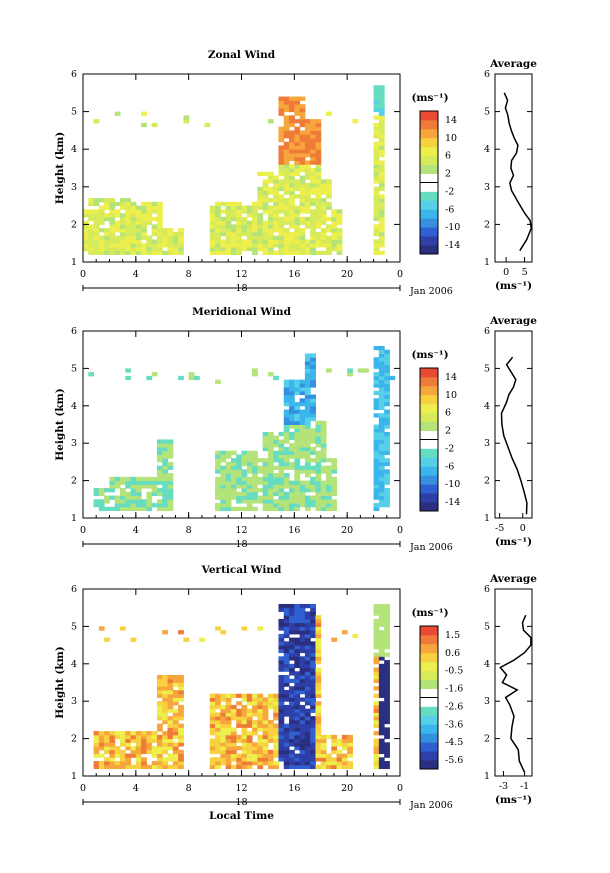 The height and width of the screenshot is (873, 610). I want to click on colorbar-tick-label: -5.6, so click(454, 760).